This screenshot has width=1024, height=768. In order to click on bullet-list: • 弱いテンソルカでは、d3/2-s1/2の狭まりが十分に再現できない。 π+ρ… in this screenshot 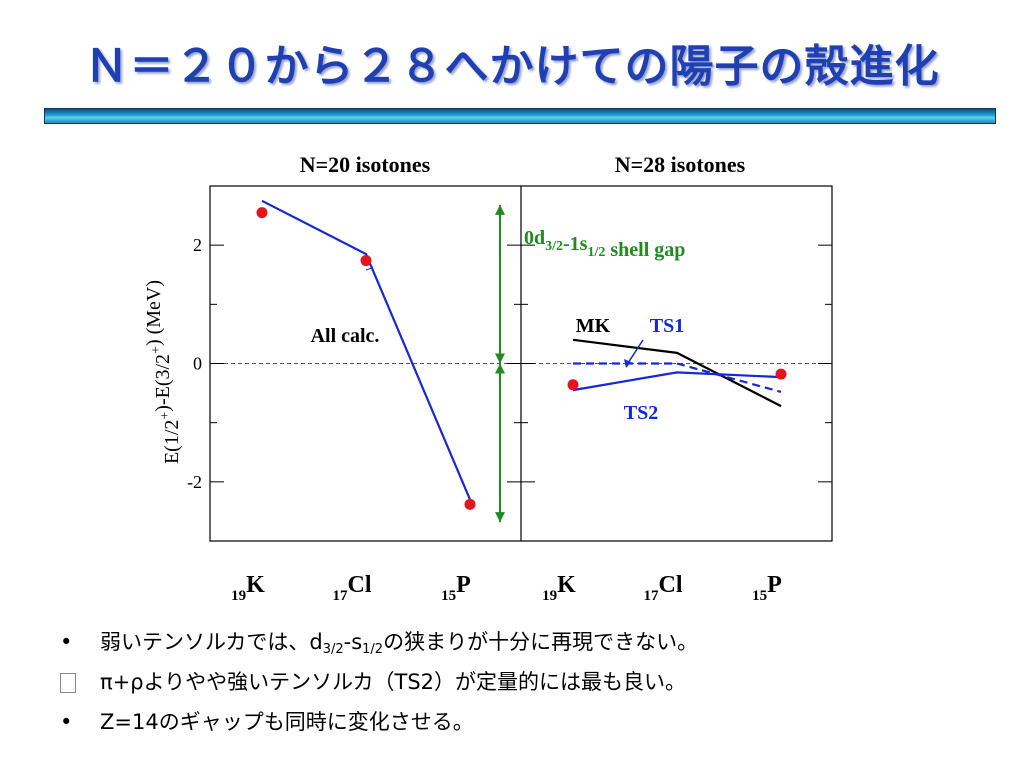, I will do `click(530, 682)`.